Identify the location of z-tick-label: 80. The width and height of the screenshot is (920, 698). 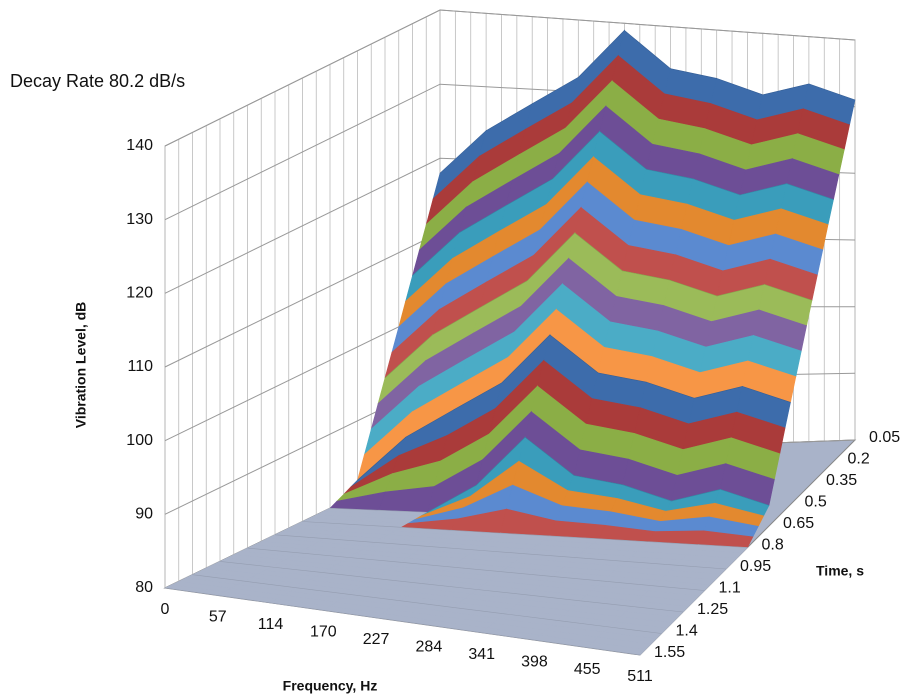
(144, 587).